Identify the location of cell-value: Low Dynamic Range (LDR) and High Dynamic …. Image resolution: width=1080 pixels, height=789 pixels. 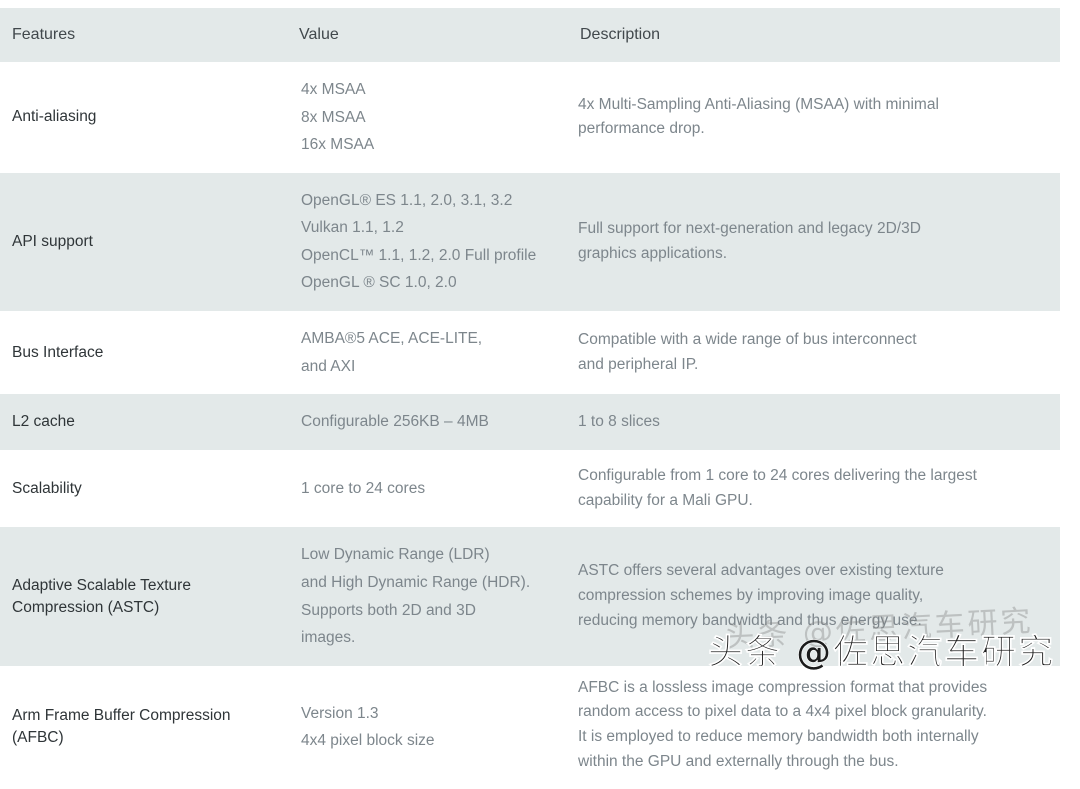
(427, 596).